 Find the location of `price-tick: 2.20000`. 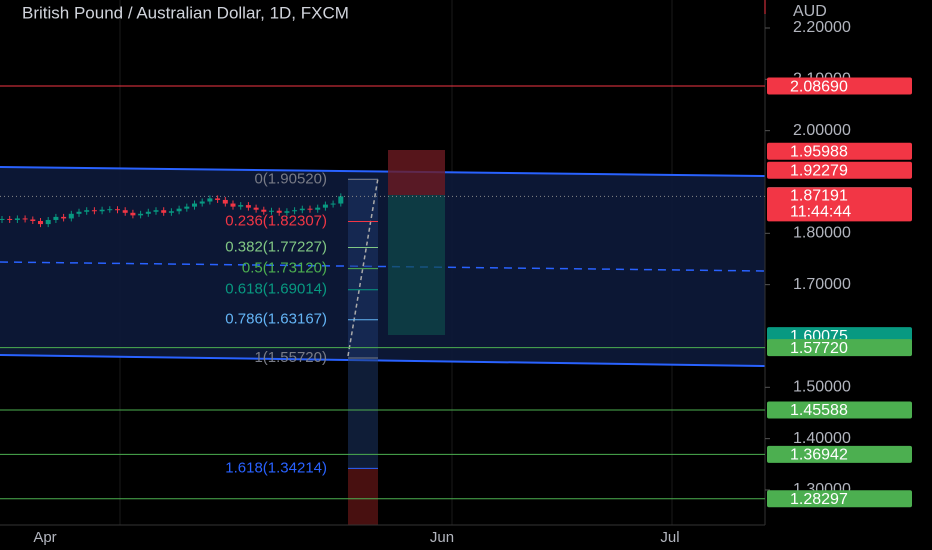

price-tick: 2.20000 is located at coordinates (822, 27).